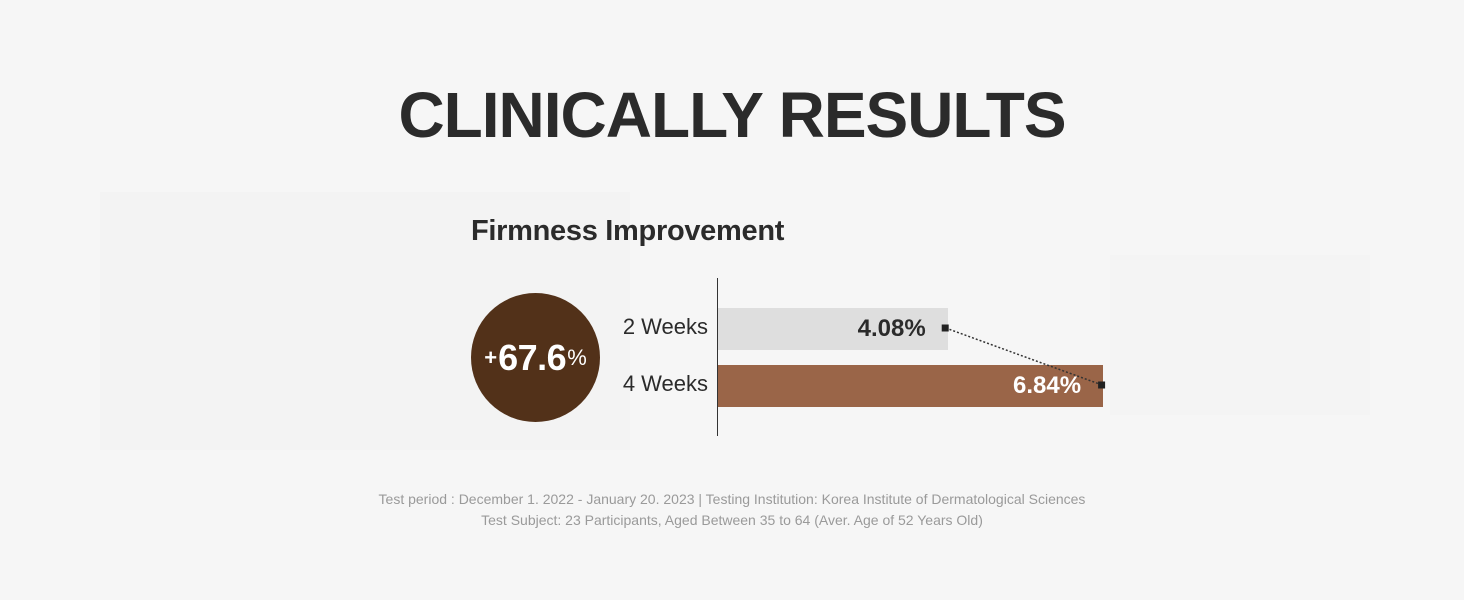 The width and height of the screenshot is (1464, 600). I want to click on category-label-4-weeks: 4 Weeks, so click(665, 383).